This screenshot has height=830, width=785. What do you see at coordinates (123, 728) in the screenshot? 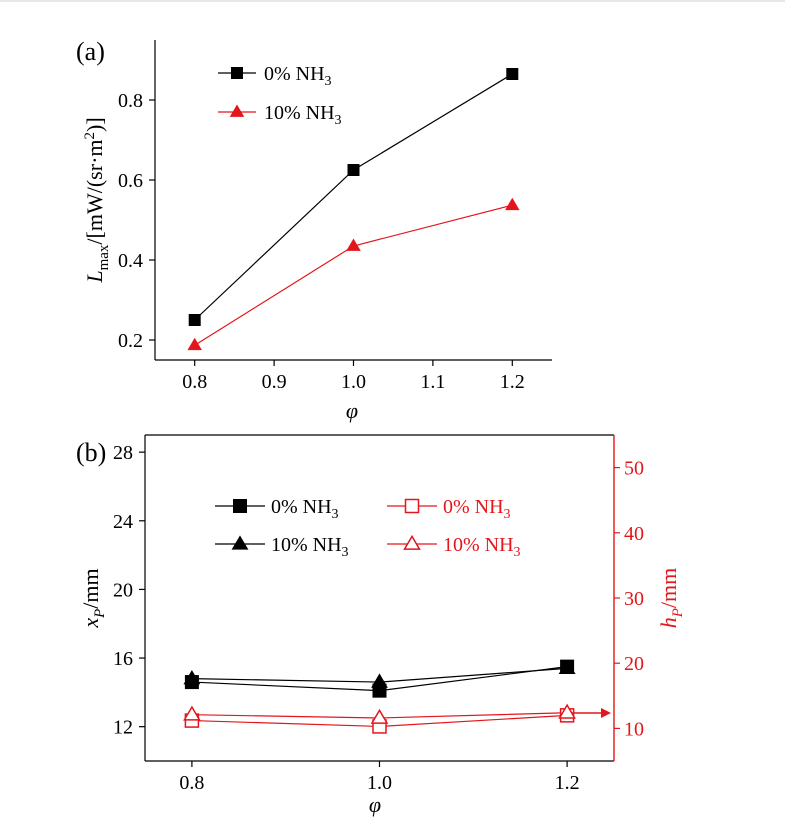
I see `left-tick-label: 12` at bounding box center [123, 728].